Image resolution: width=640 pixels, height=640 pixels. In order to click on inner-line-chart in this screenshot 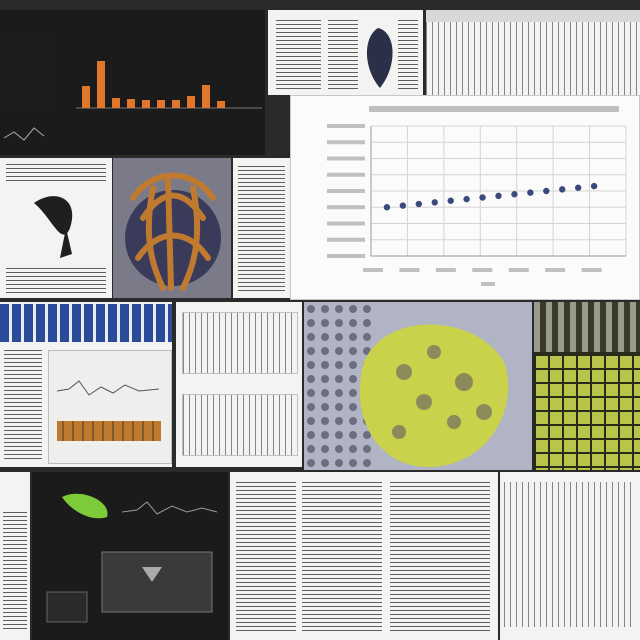, I will do `click(110, 407)`.